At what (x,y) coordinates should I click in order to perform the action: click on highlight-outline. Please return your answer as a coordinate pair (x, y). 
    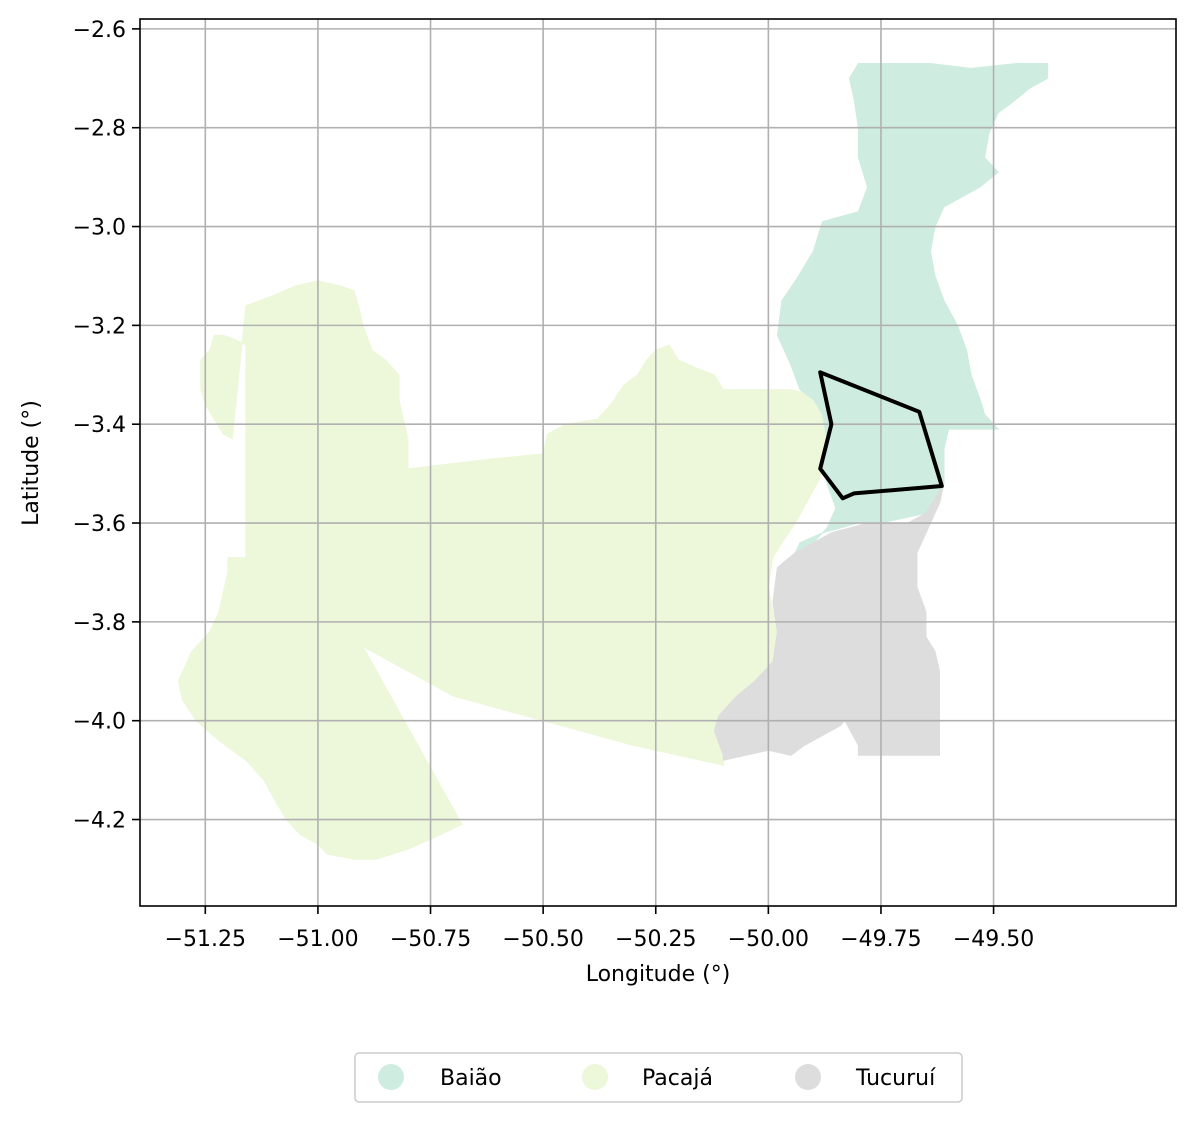
    Looking at the image, I should click on (881, 435).